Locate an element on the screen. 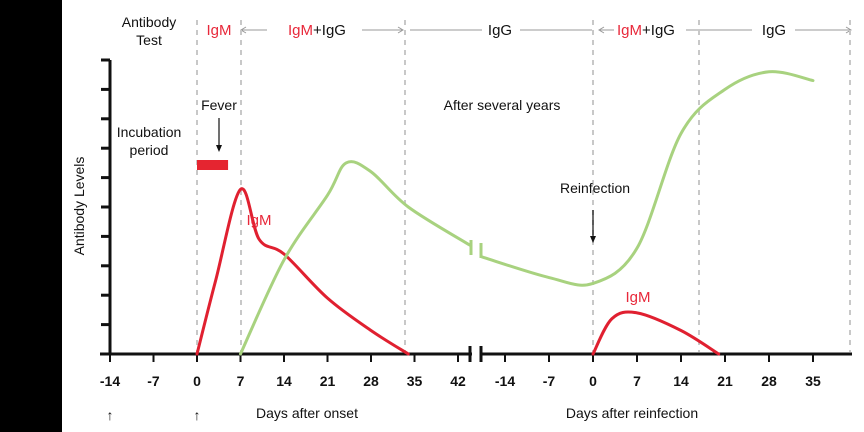 This screenshot has width=864, height=432. fever-period-bar is located at coordinates (213, 165).